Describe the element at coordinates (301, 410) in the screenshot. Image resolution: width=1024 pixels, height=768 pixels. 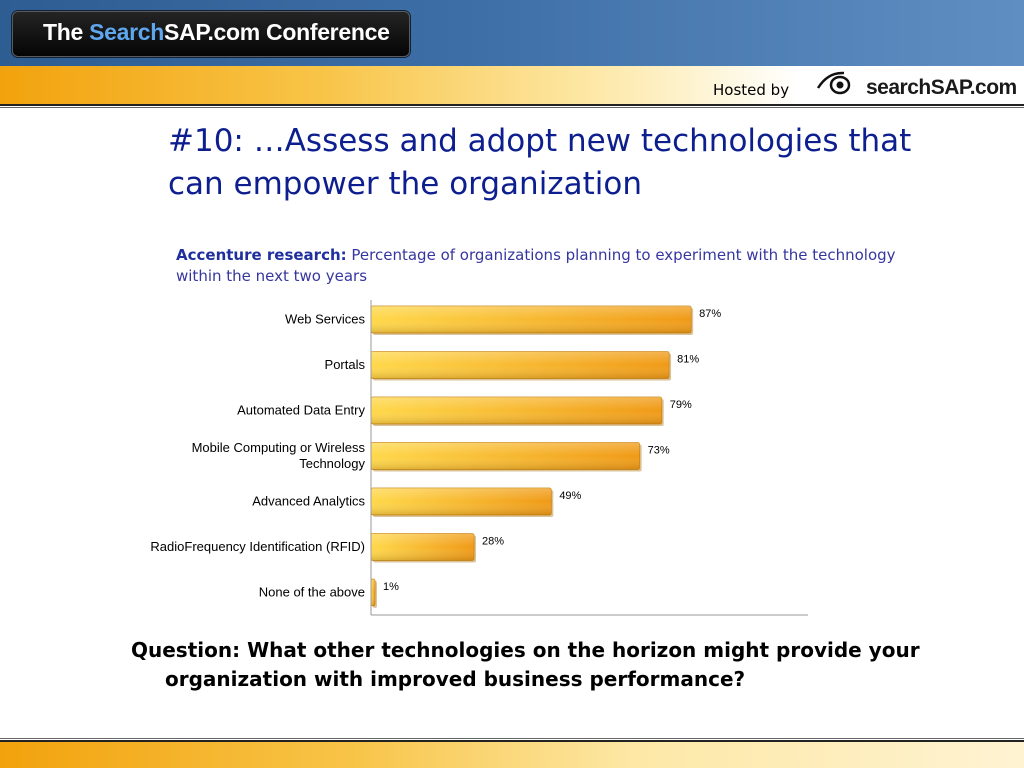
I see `category-label: Automated Data Entry` at that location.